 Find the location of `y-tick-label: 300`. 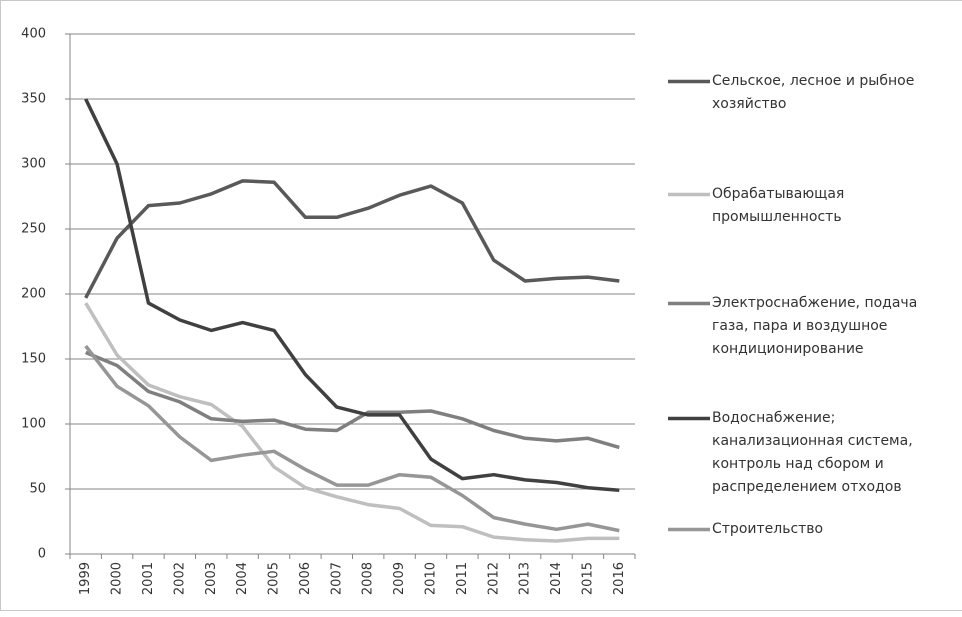

y-tick-label: 300 is located at coordinates (33, 164).